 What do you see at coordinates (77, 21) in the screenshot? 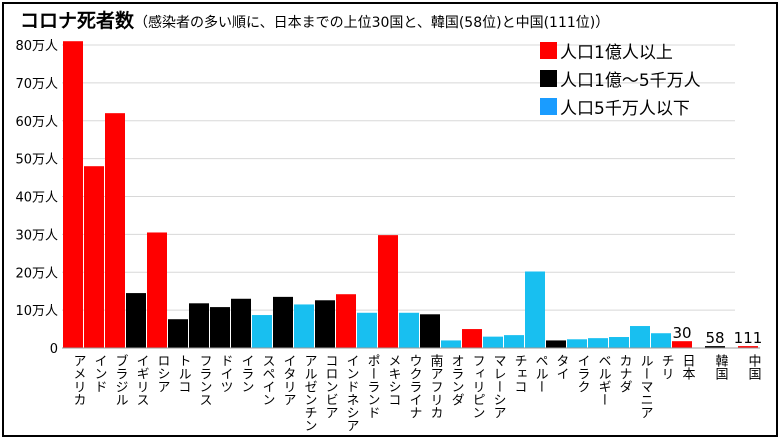
I see `title-main: コロナ死者数` at bounding box center [77, 21].